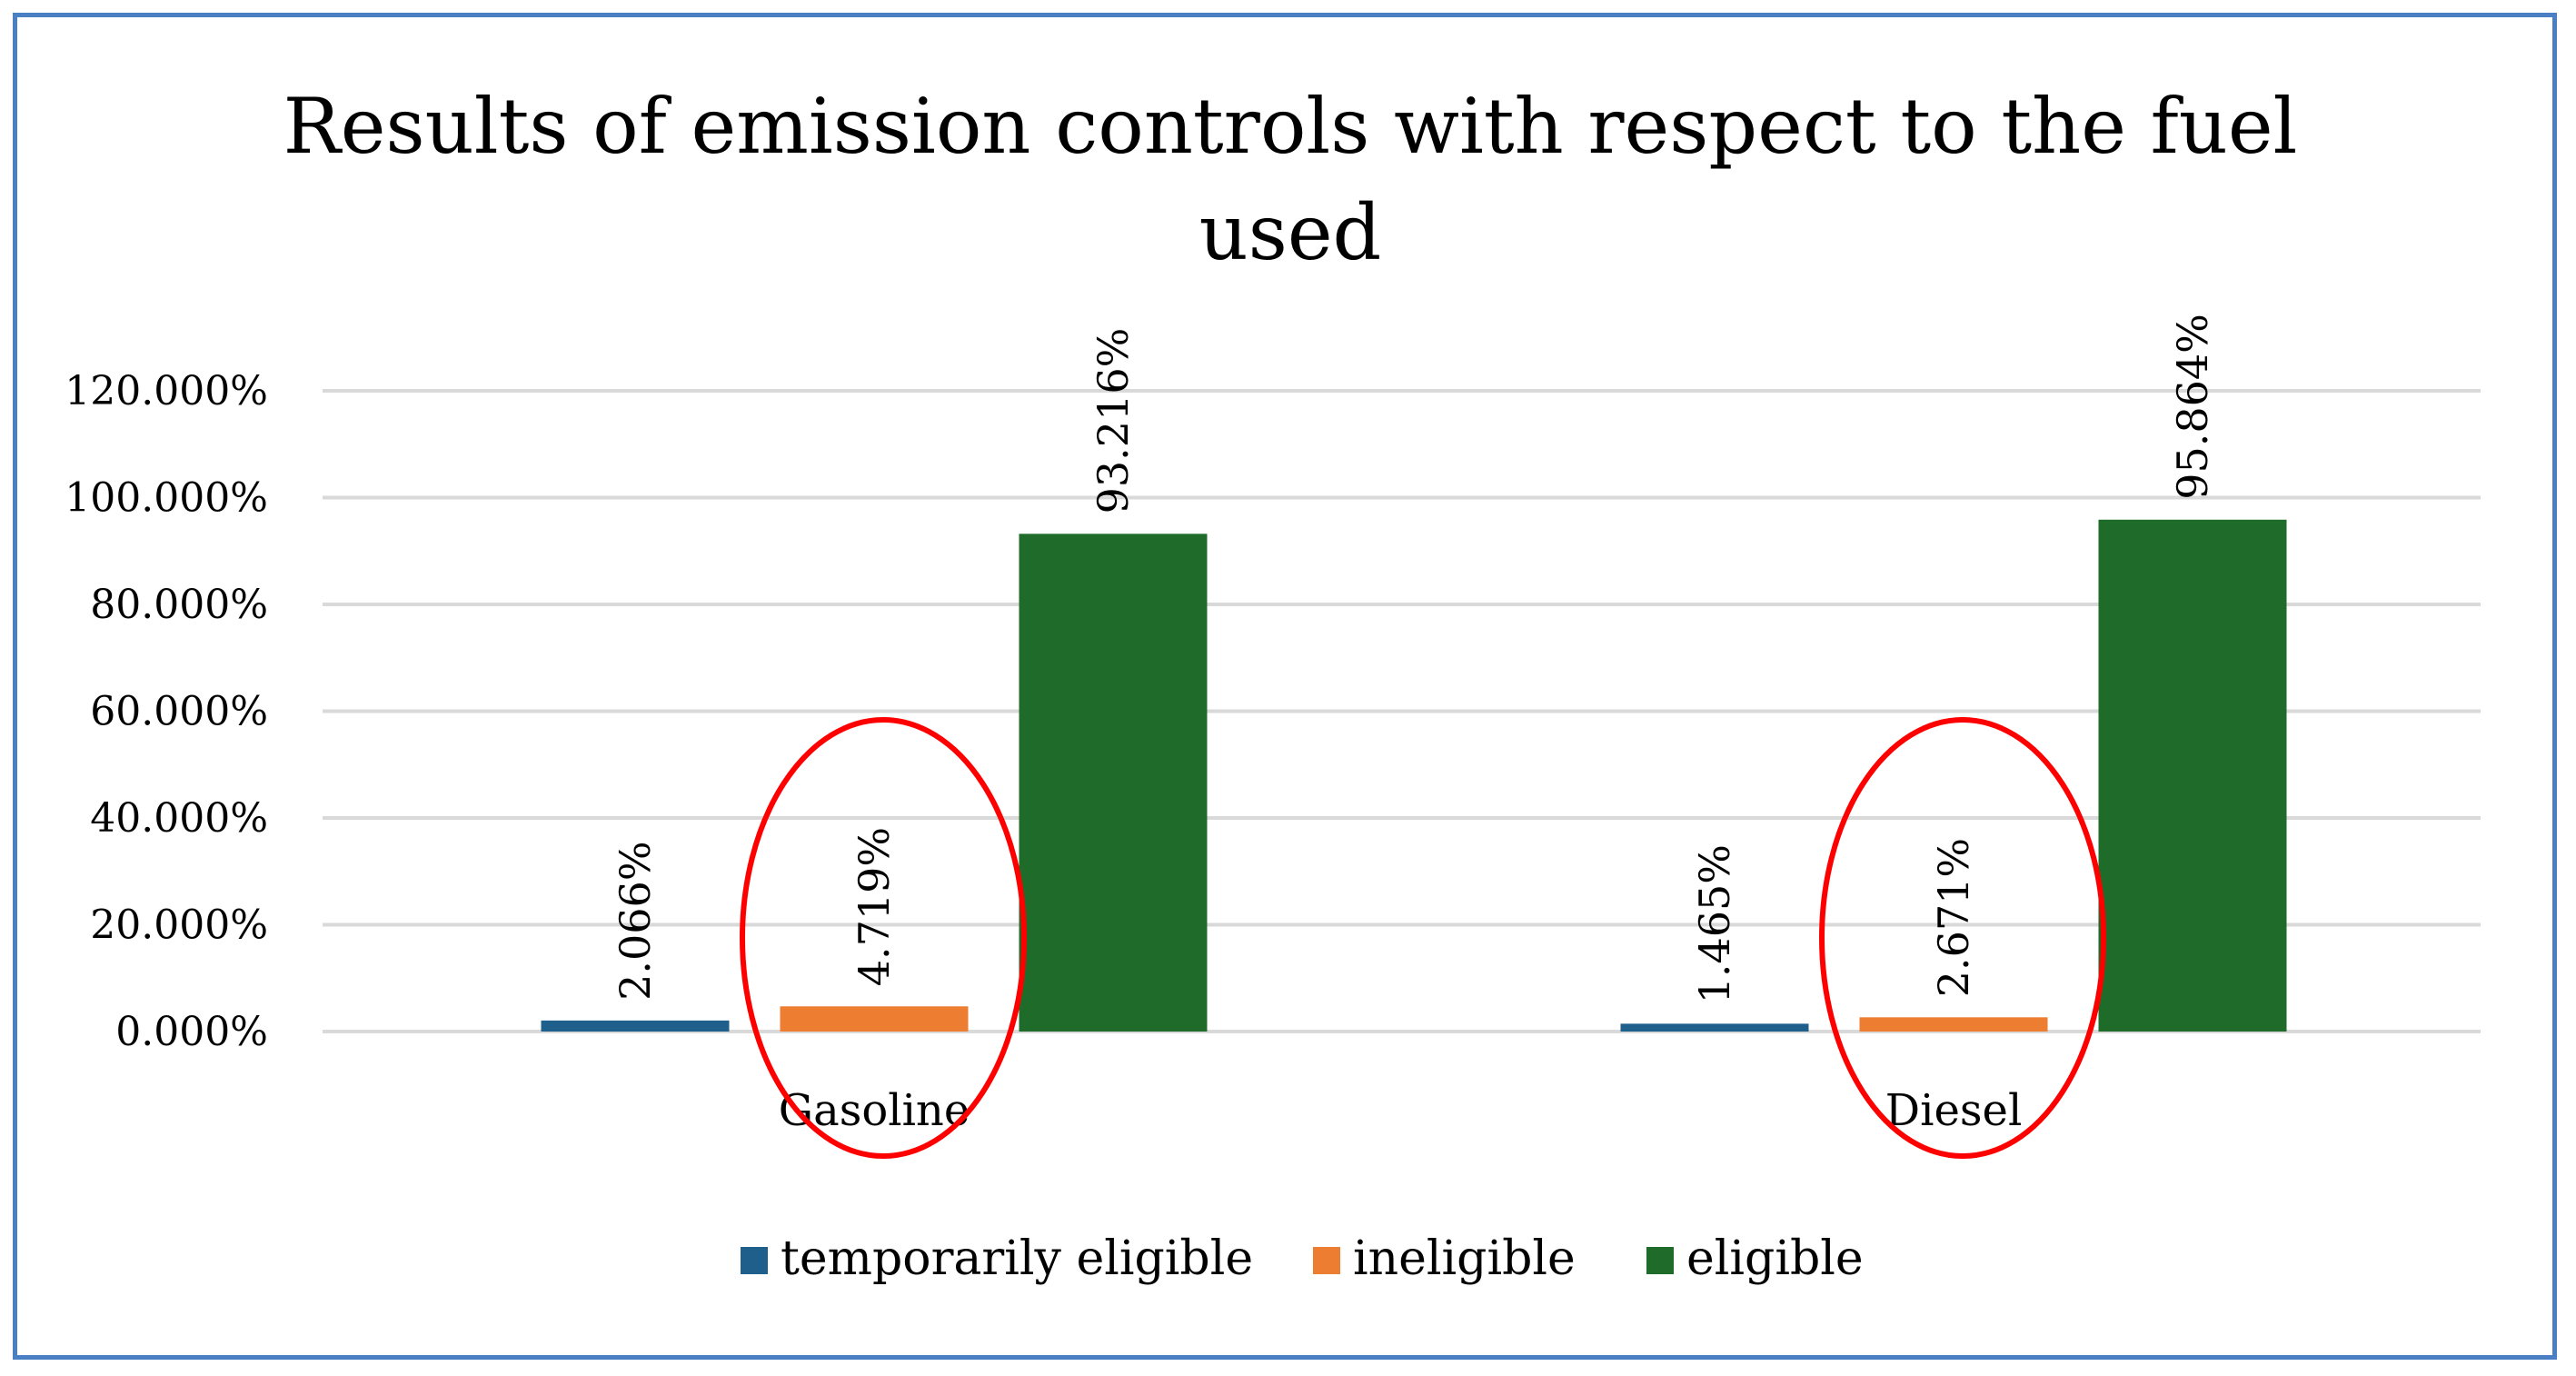  I want to click on y-tick-label: 0.000%, so click(191, 1032).